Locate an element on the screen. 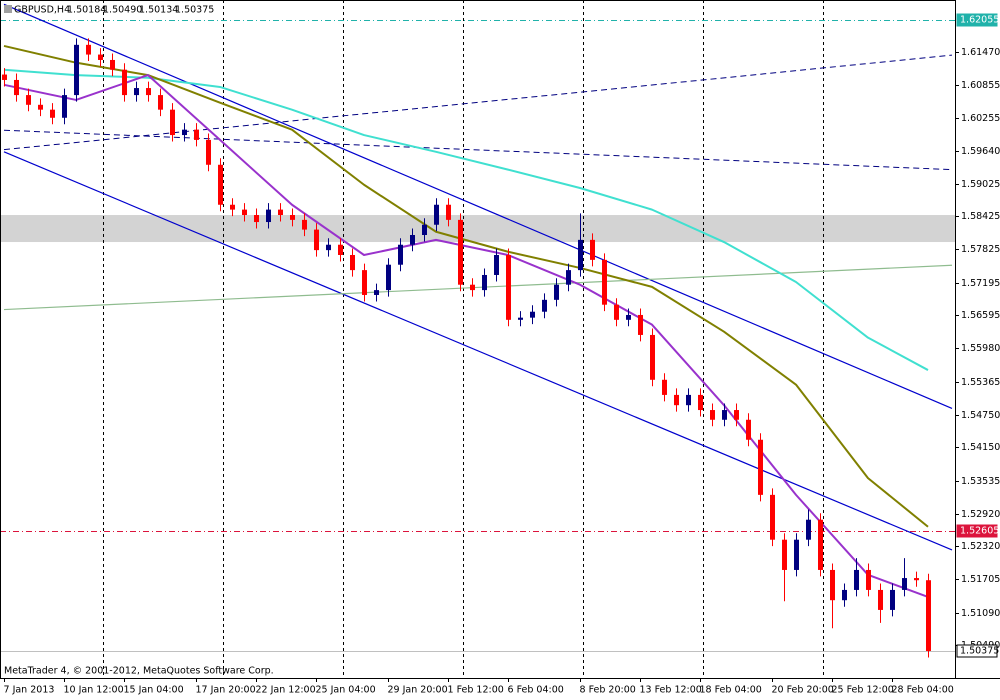 The height and width of the screenshot is (700, 1000). support-zone is located at coordinates (477, 229).